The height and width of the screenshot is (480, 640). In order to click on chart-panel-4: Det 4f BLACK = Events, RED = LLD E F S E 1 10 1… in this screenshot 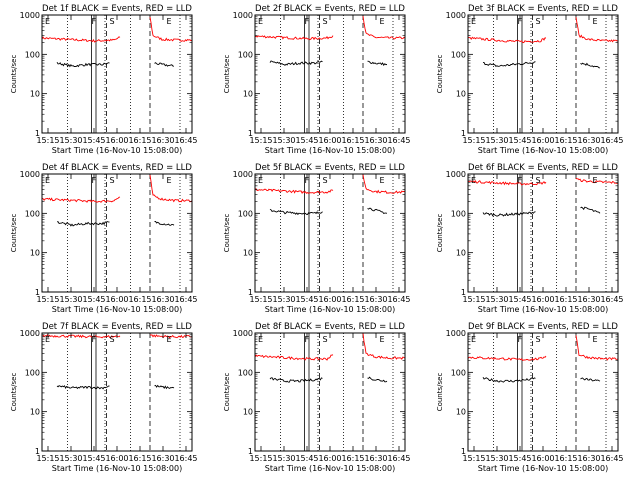, I will do `click(104, 238)`.